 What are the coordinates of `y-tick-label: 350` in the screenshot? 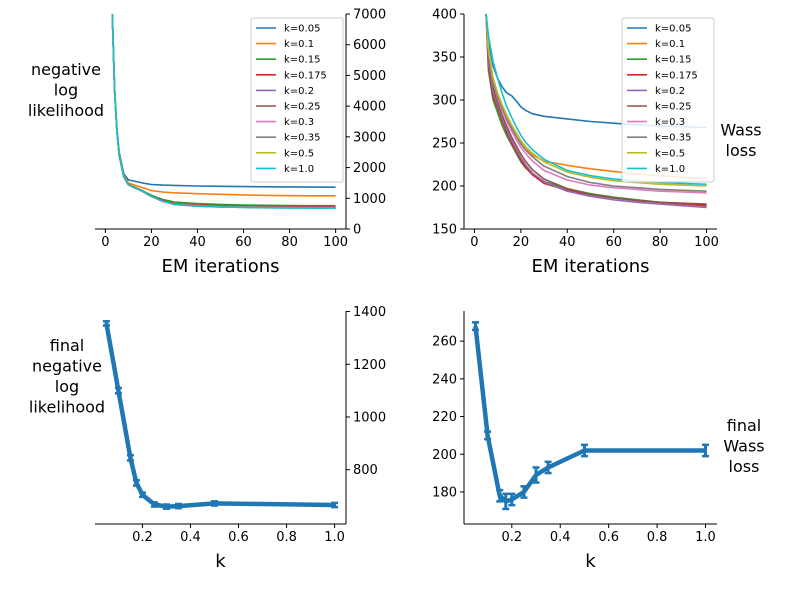 It's located at (444, 58).